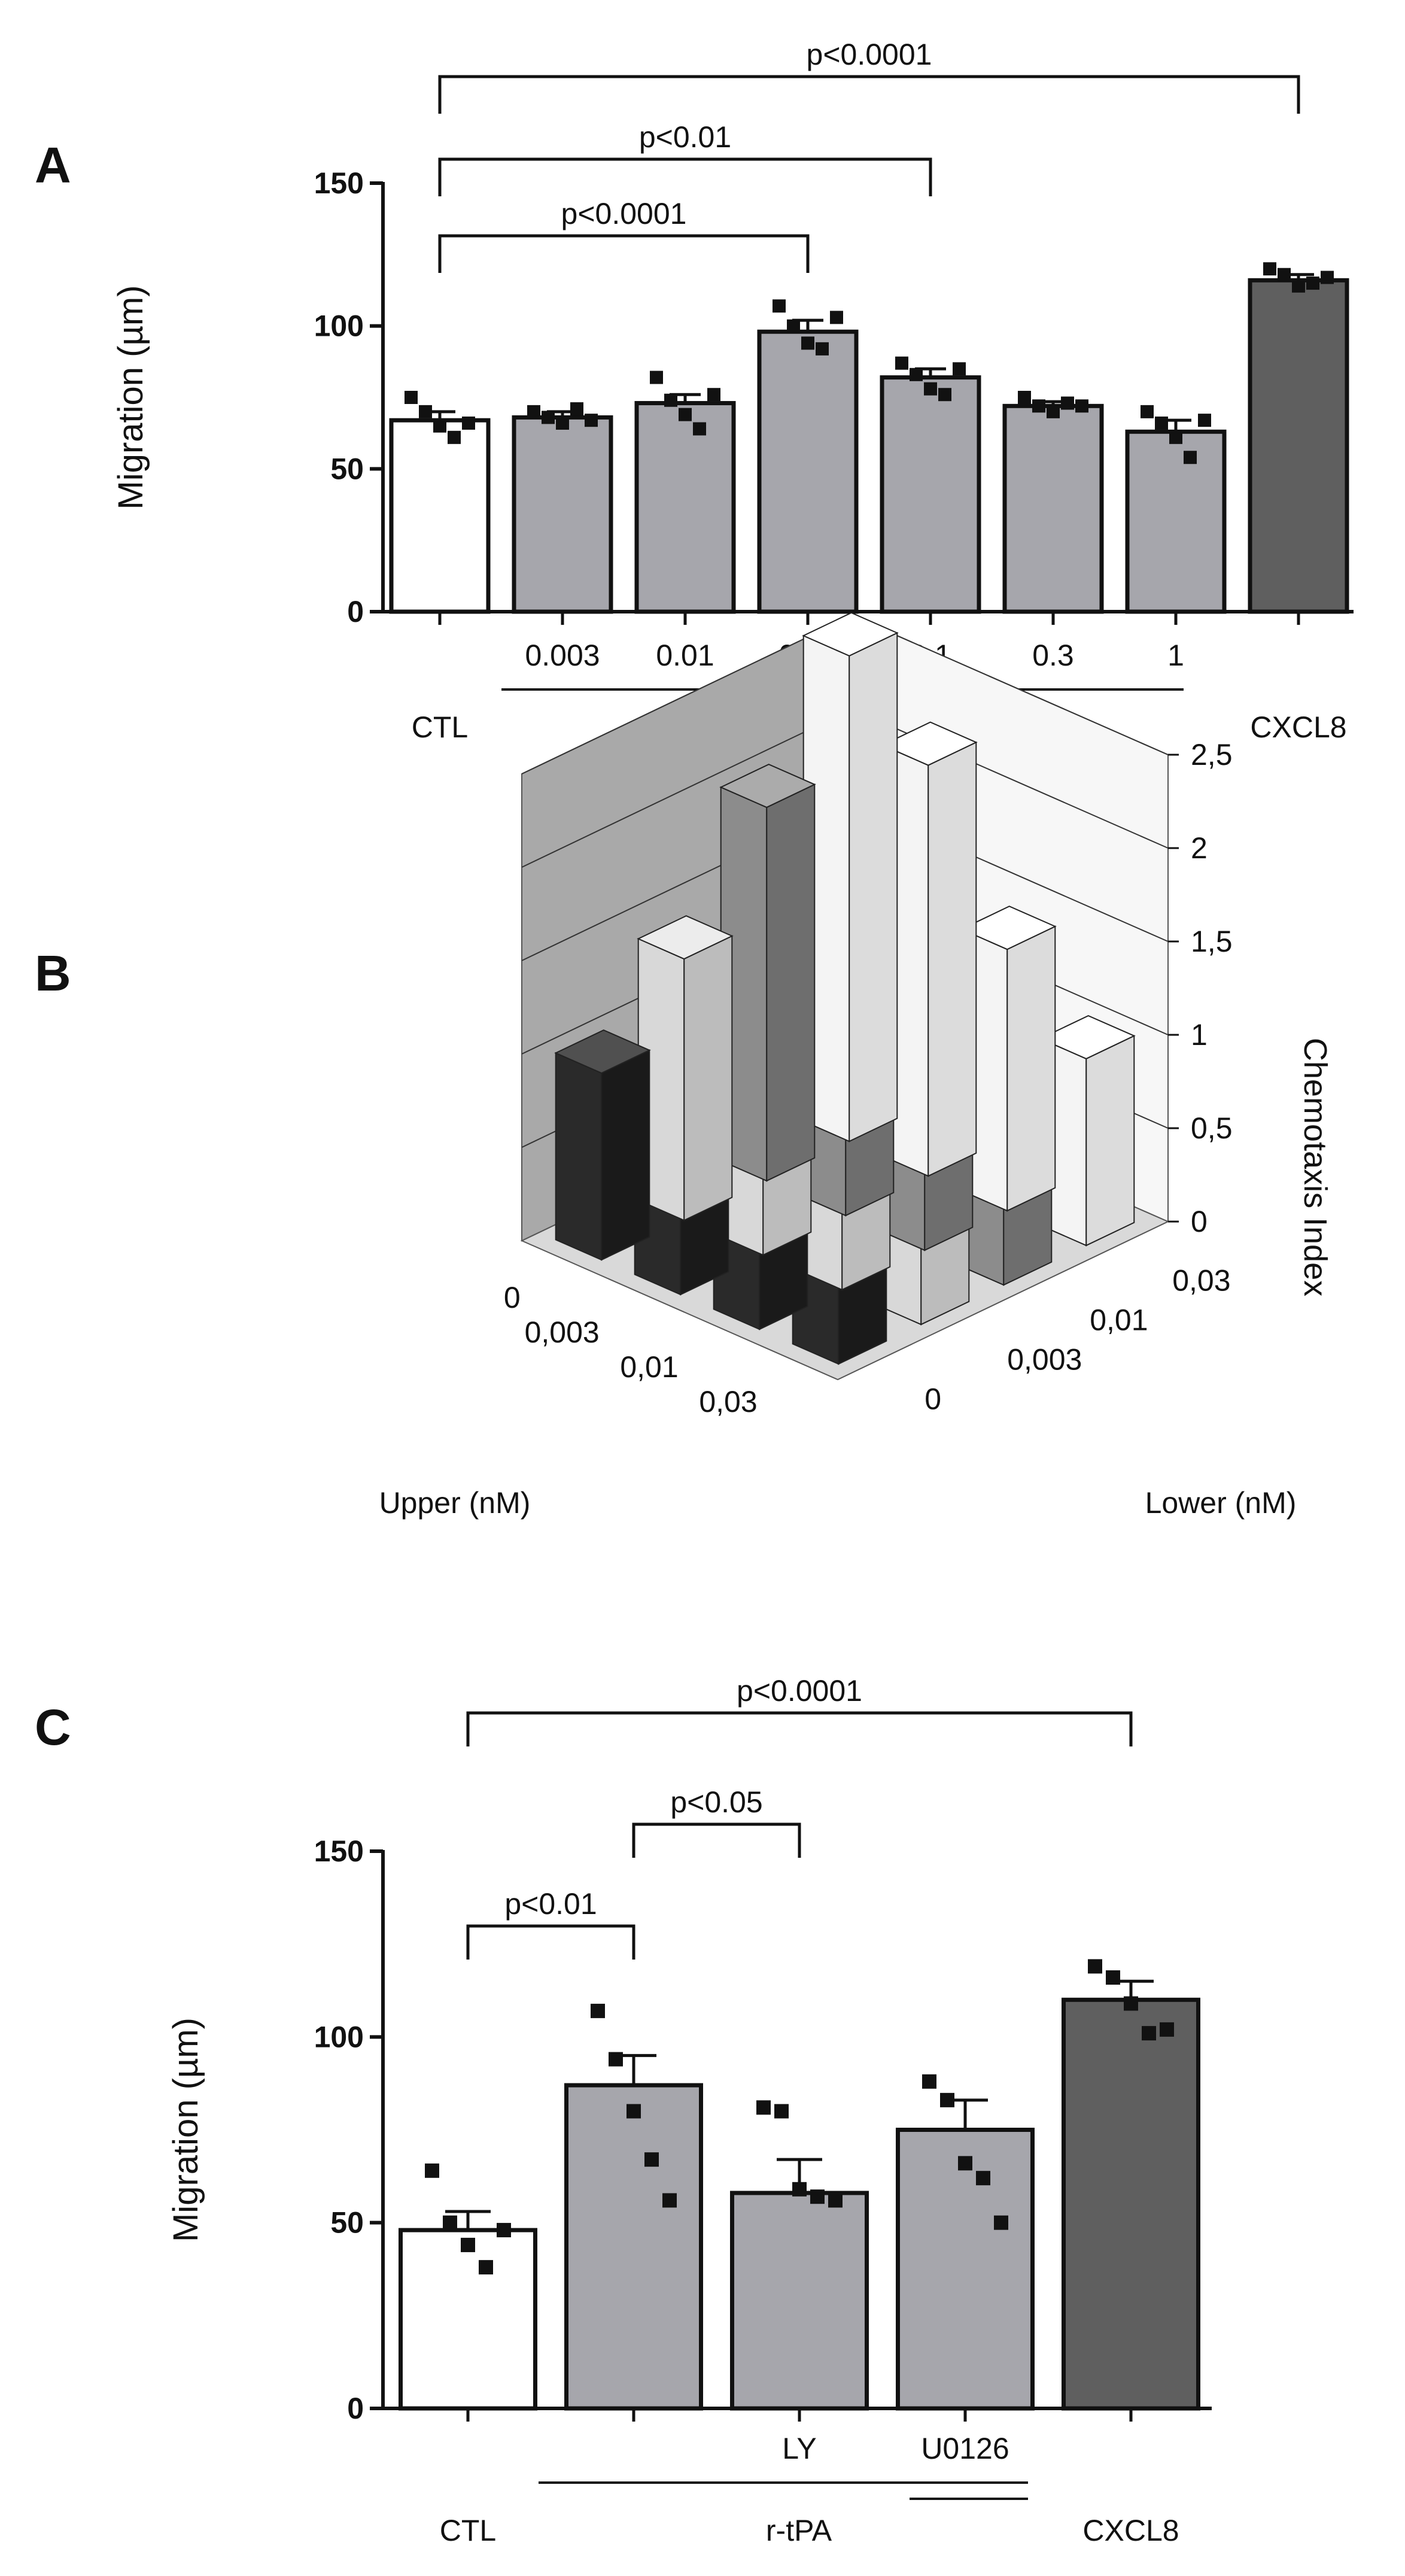 The image size is (1405, 2576). I want to click on panel-b-lower-axis-label: Lower (nM), so click(1221, 1503).